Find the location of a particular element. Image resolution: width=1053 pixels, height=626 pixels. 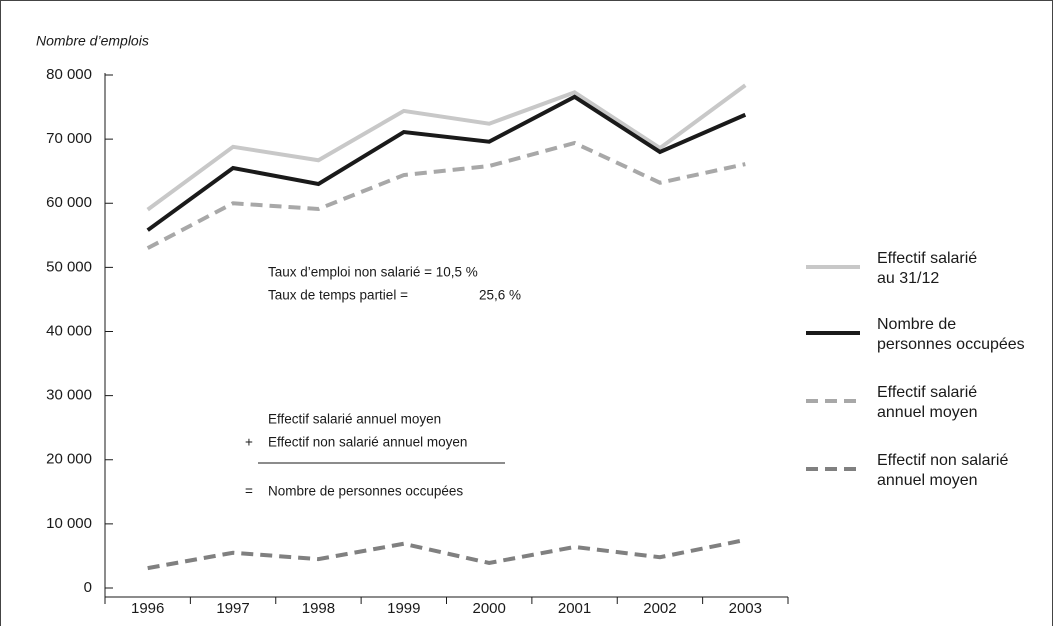

x-tick-label: 2003 is located at coordinates (745, 608).